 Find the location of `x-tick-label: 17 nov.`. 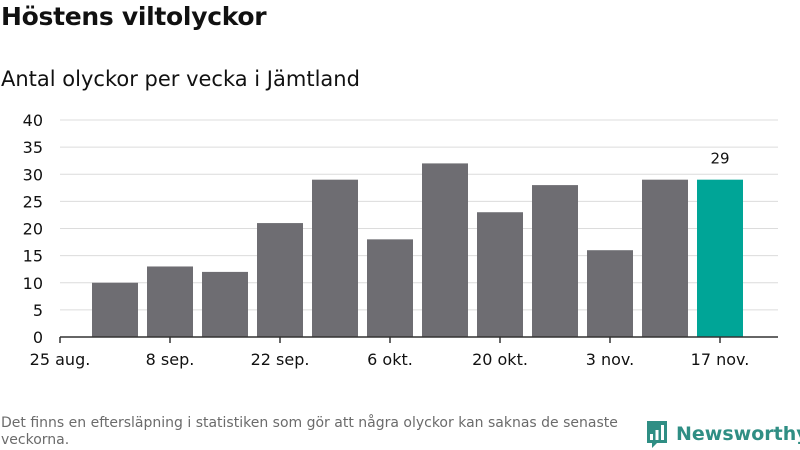

x-tick-label: 17 nov. is located at coordinates (720, 359).